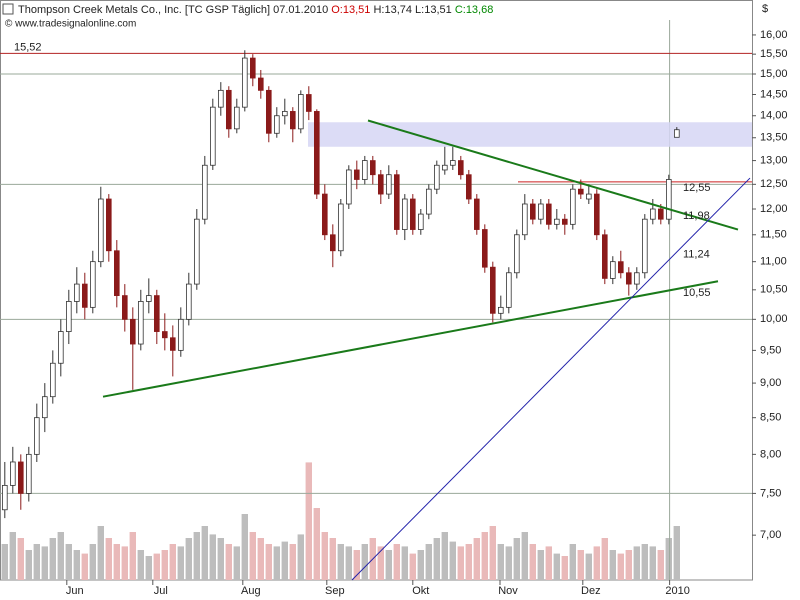  Describe the element at coordinates (774, 319) in the screenshot. I see `y-tick-label: 10,00` at that location.